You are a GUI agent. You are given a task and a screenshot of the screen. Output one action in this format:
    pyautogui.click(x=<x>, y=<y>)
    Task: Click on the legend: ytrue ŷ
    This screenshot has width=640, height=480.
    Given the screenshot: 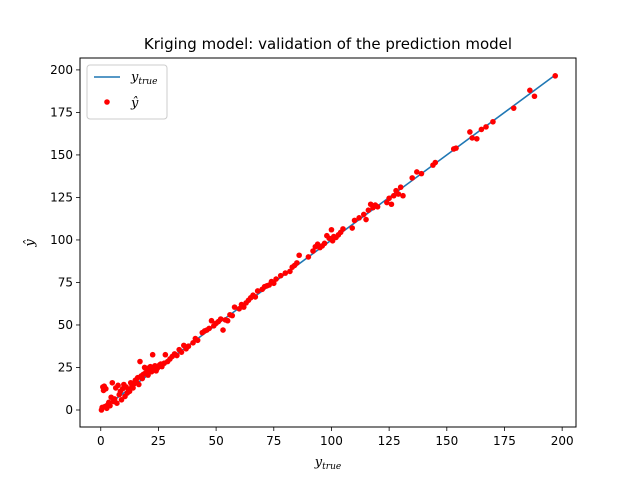 What is the action you would take?
    pyautogui.click(x=127, y=92)
    